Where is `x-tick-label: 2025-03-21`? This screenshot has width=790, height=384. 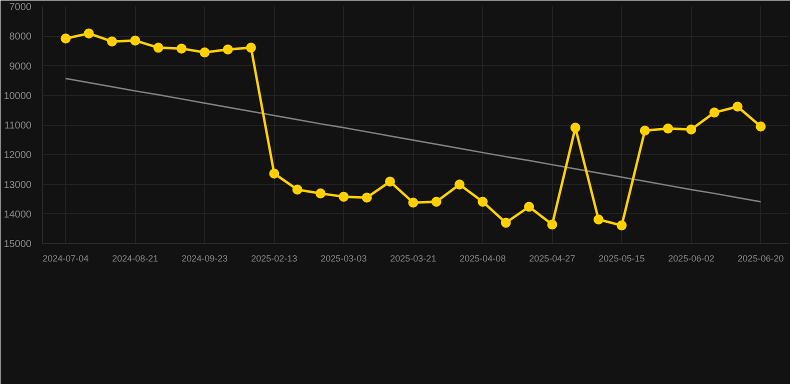 x-tick-label: 2025-03-21 is located at coordinates (413, 259).